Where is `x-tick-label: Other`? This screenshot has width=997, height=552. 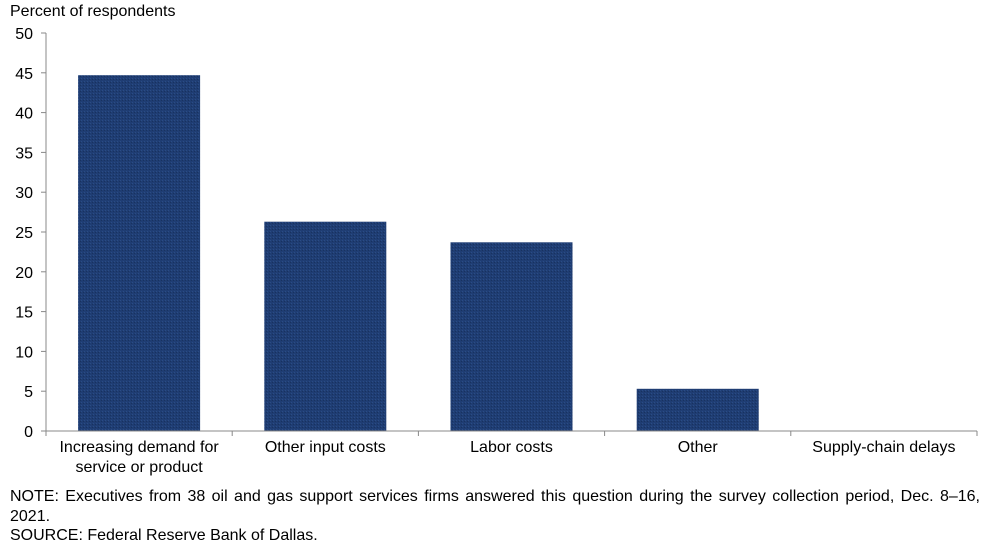
x-tick-label: Other is located at coordinates (698, 447).